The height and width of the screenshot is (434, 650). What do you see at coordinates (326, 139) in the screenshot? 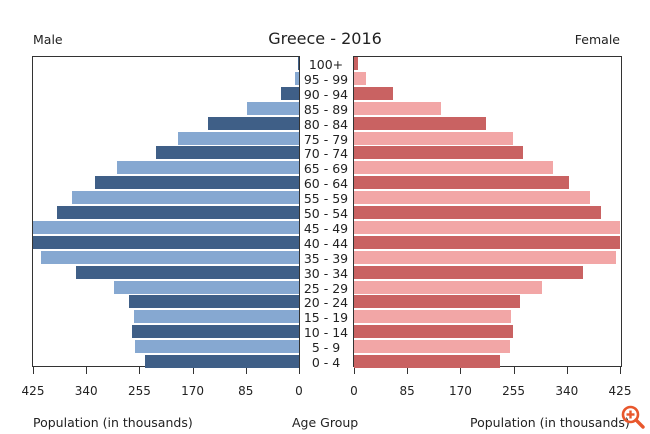
I see `age-group-label: 75 - 79` at bounding box center [326, 139].